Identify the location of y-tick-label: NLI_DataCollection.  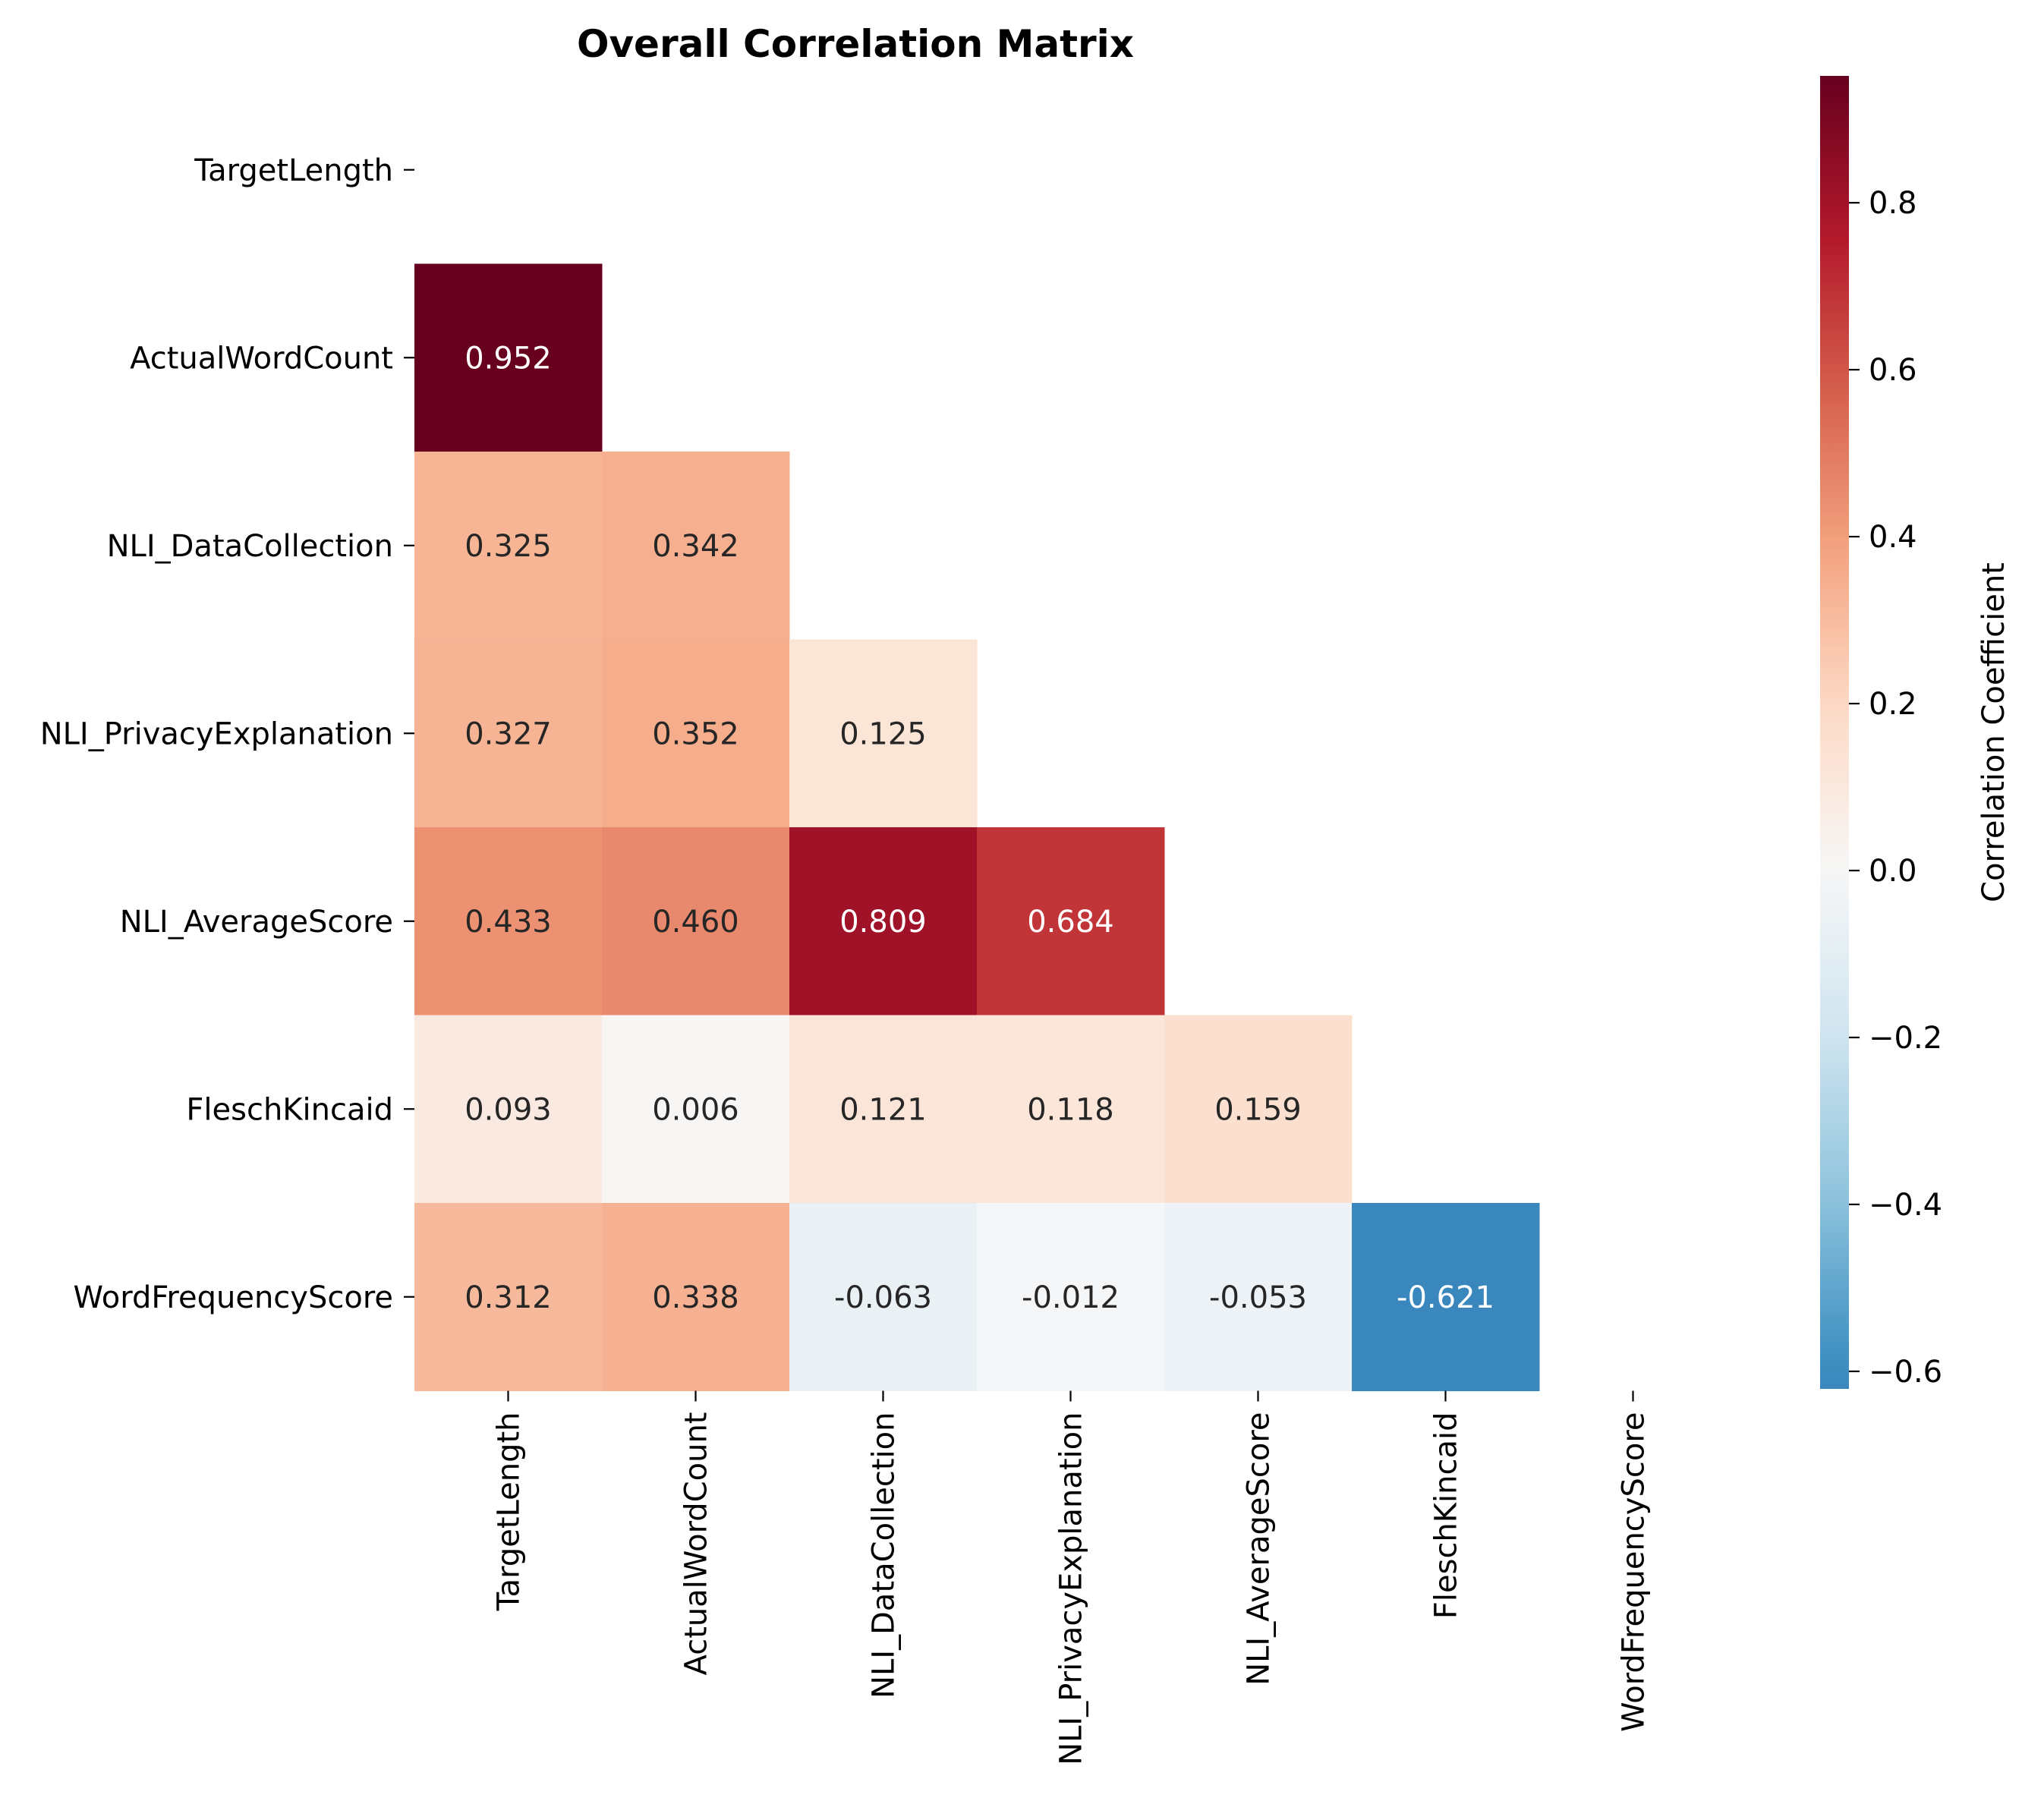
(250, 546).